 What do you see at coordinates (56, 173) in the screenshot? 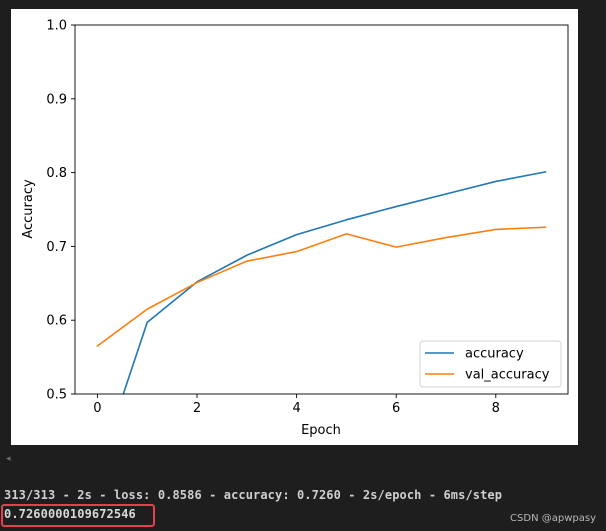
I see `y-tick-label: 0.8` at bounding box center [56, 173].